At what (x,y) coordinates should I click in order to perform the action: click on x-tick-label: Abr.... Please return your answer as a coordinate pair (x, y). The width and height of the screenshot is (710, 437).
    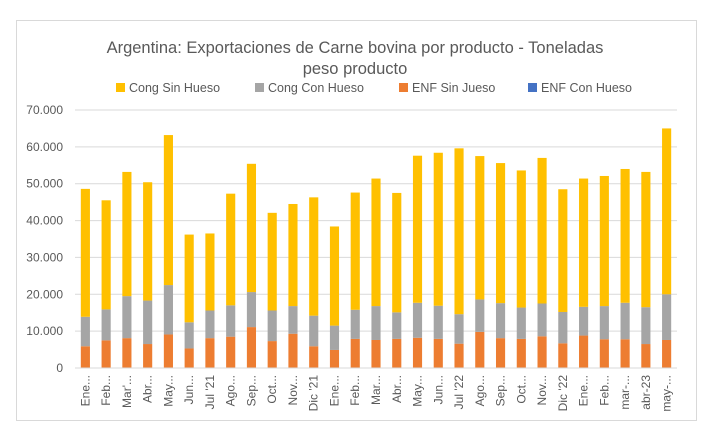
    Looking at the image, I should click on (148, 389).